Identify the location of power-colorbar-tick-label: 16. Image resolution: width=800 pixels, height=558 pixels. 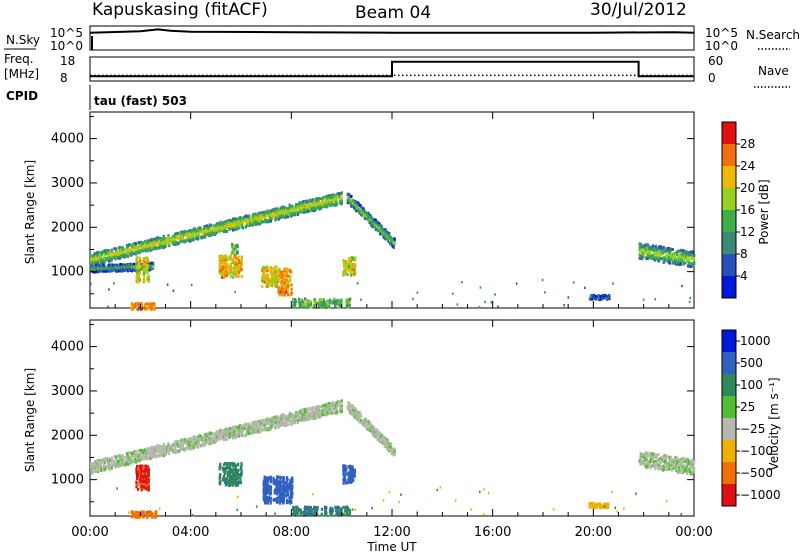
(747, 210).